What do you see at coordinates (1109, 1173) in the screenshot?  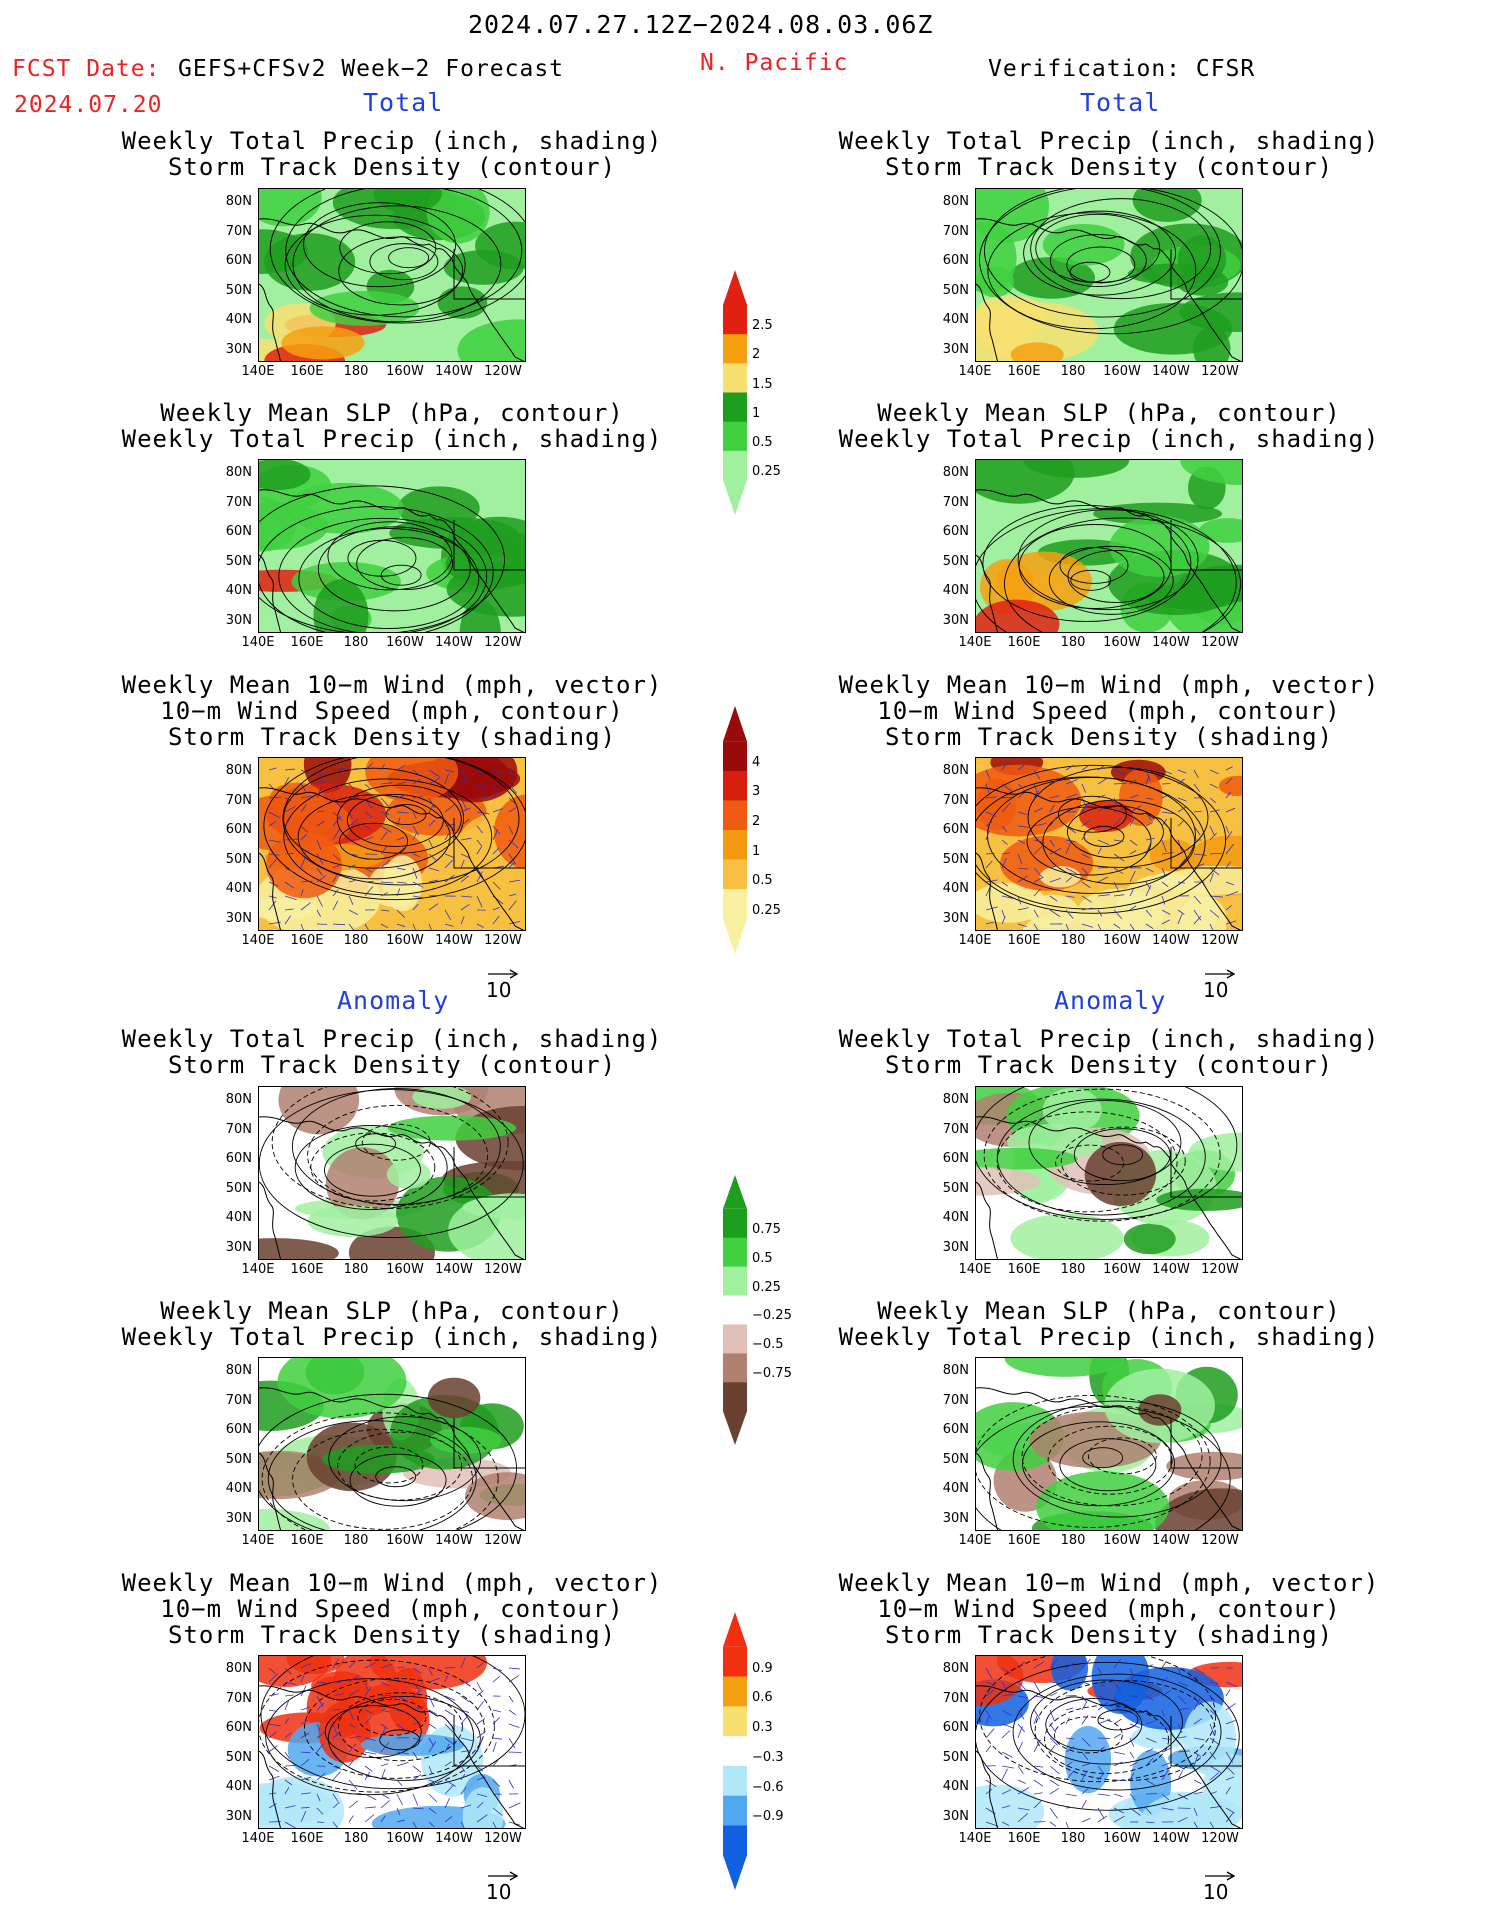 I see `map-plot` at bounding box center [1109, 1173].